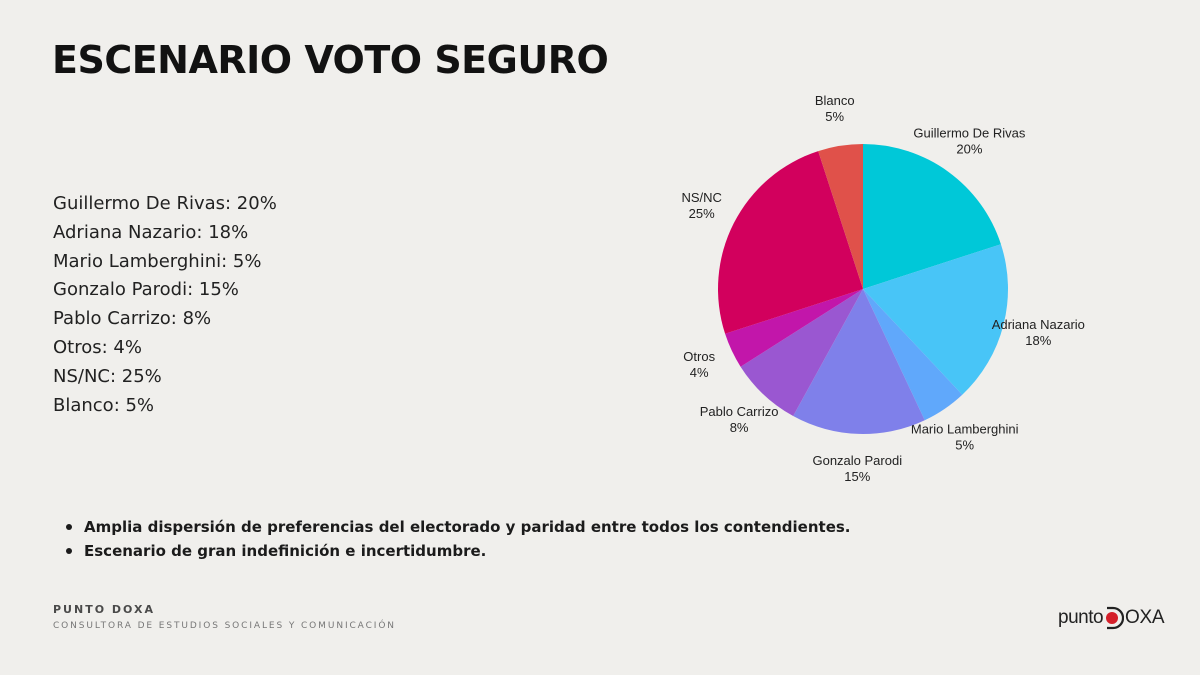 This screenshot has height=675, width=1200. I want to click on pie-slice-otros, so click(794, 328).